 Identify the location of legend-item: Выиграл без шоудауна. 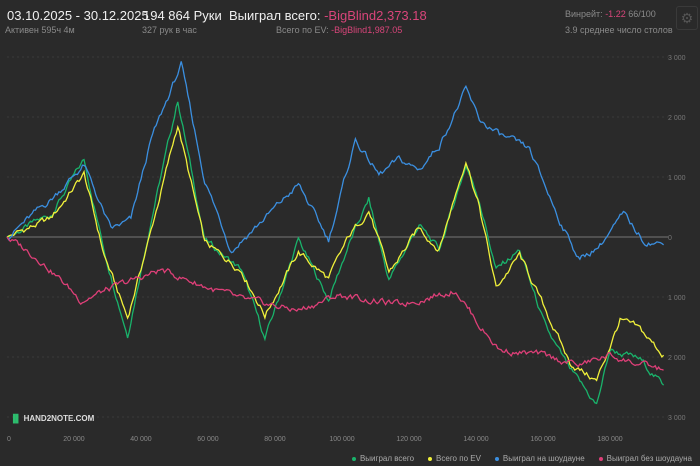
(645, 458).